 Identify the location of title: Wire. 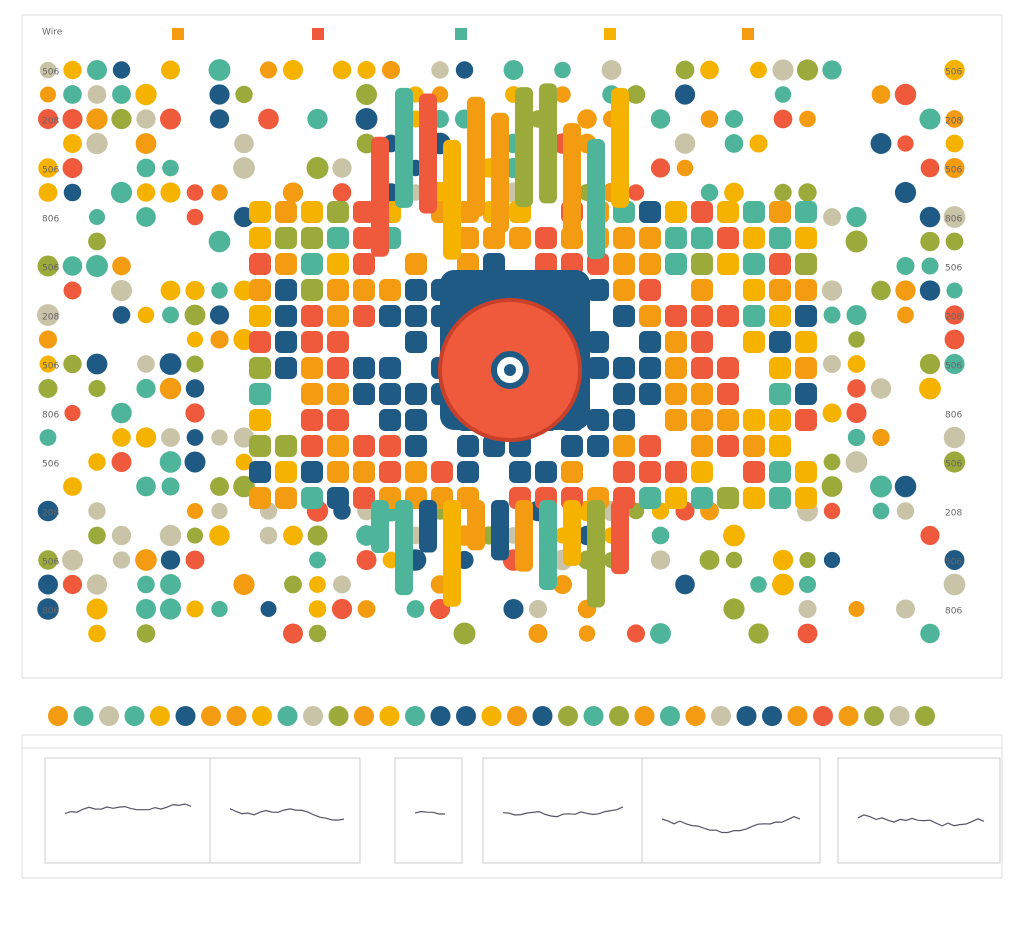
(52, 33).